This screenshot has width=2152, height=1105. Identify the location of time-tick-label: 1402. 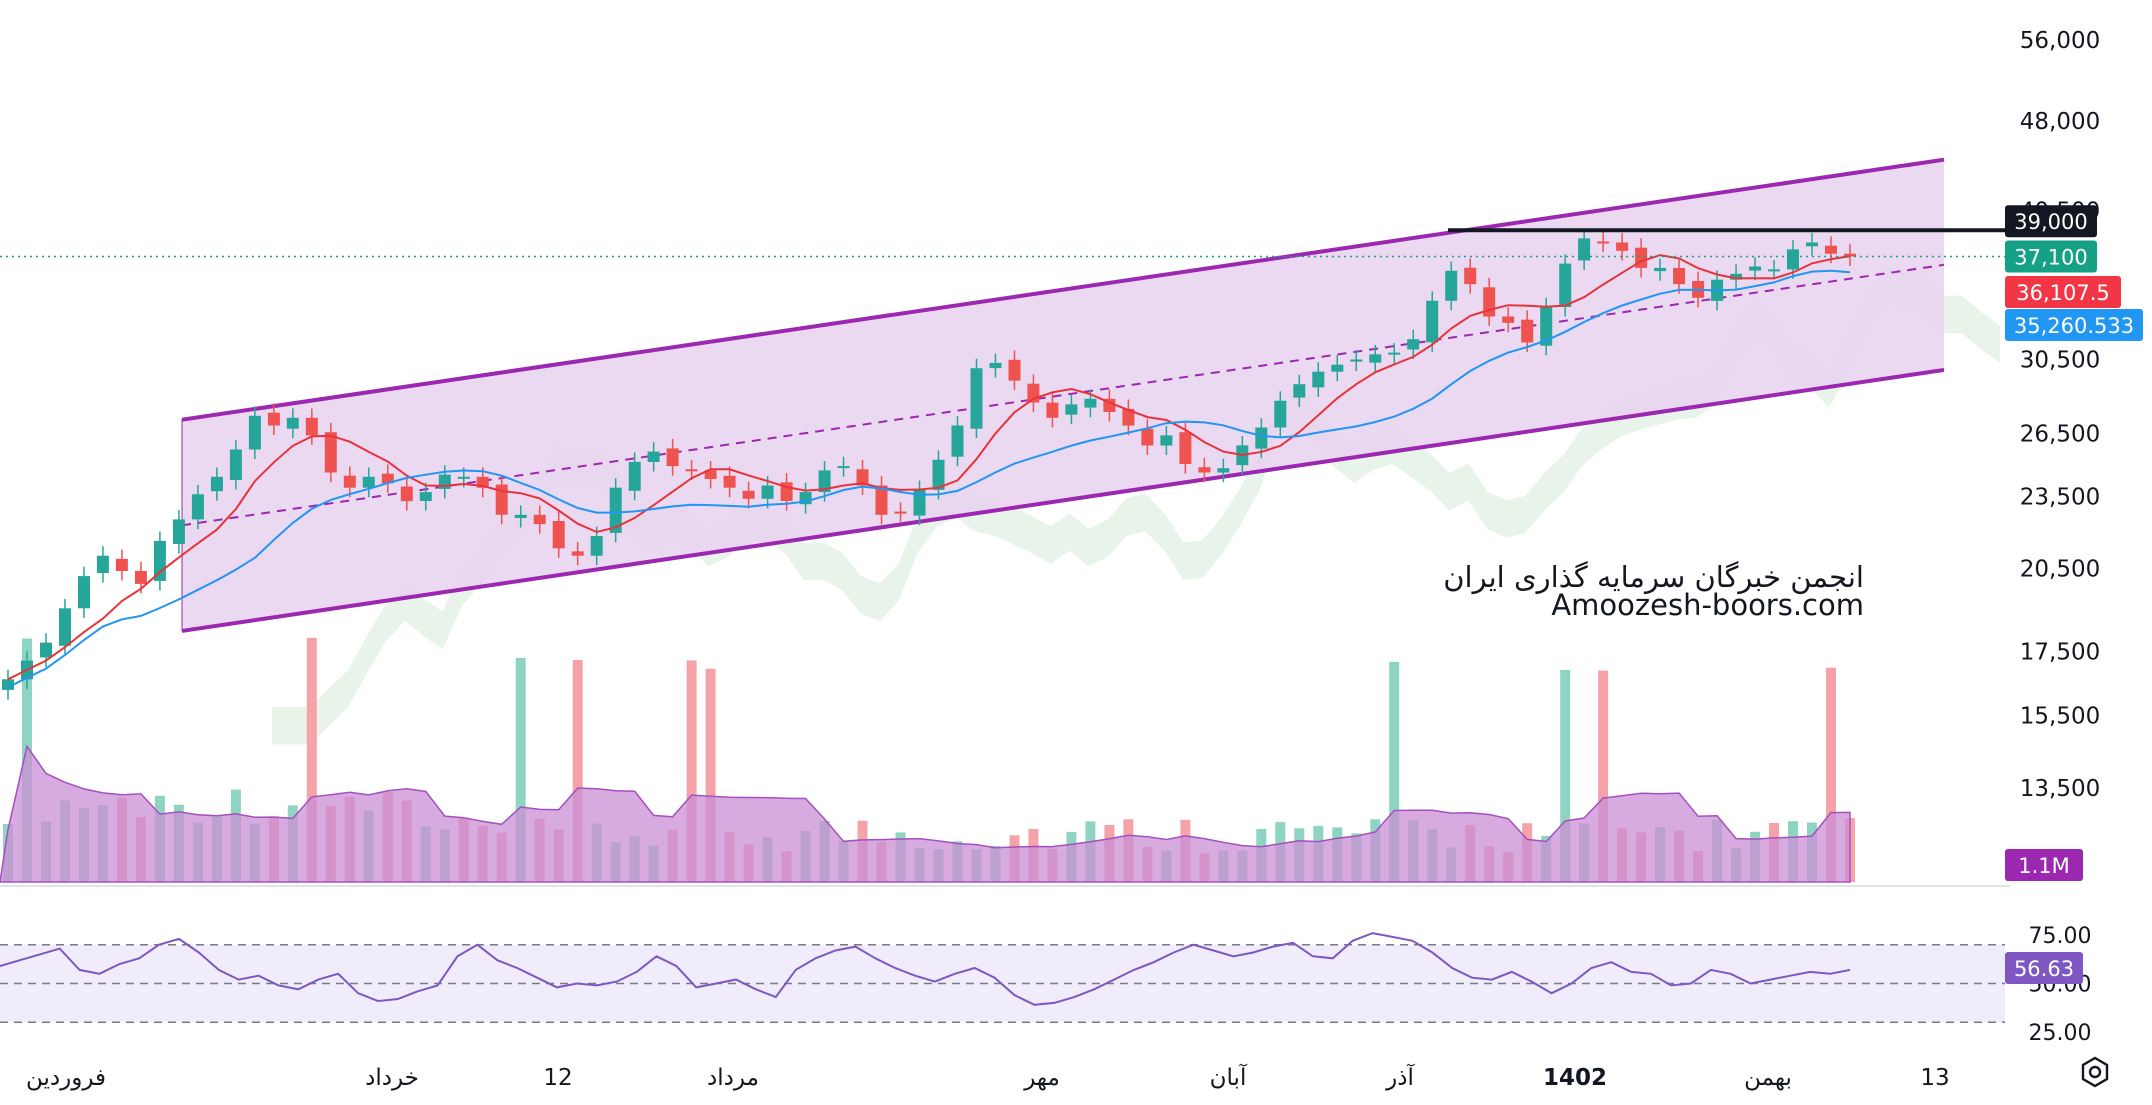
(1575, 1078).